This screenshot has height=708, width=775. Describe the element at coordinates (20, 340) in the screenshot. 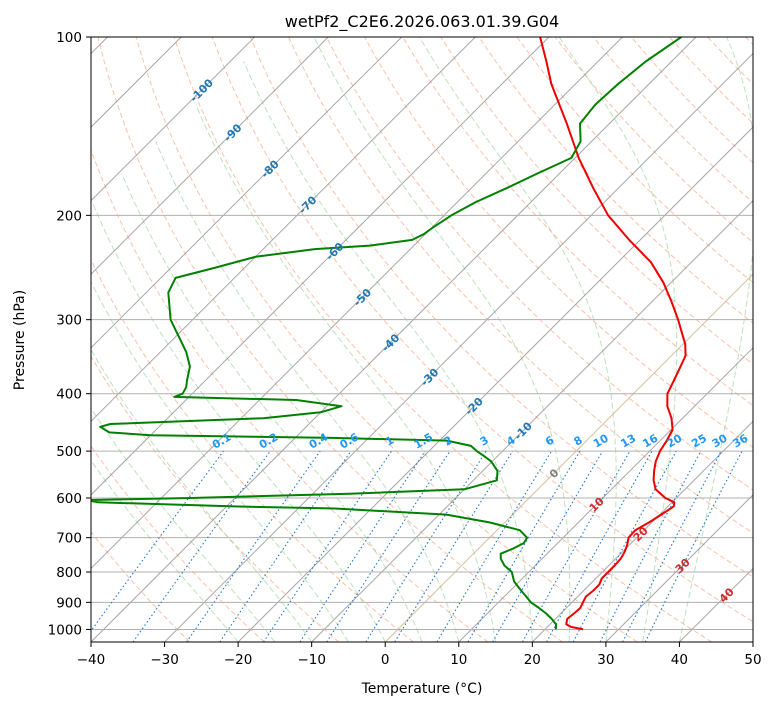

I see `y-axis-title: Pressure (hPa)` at that location.